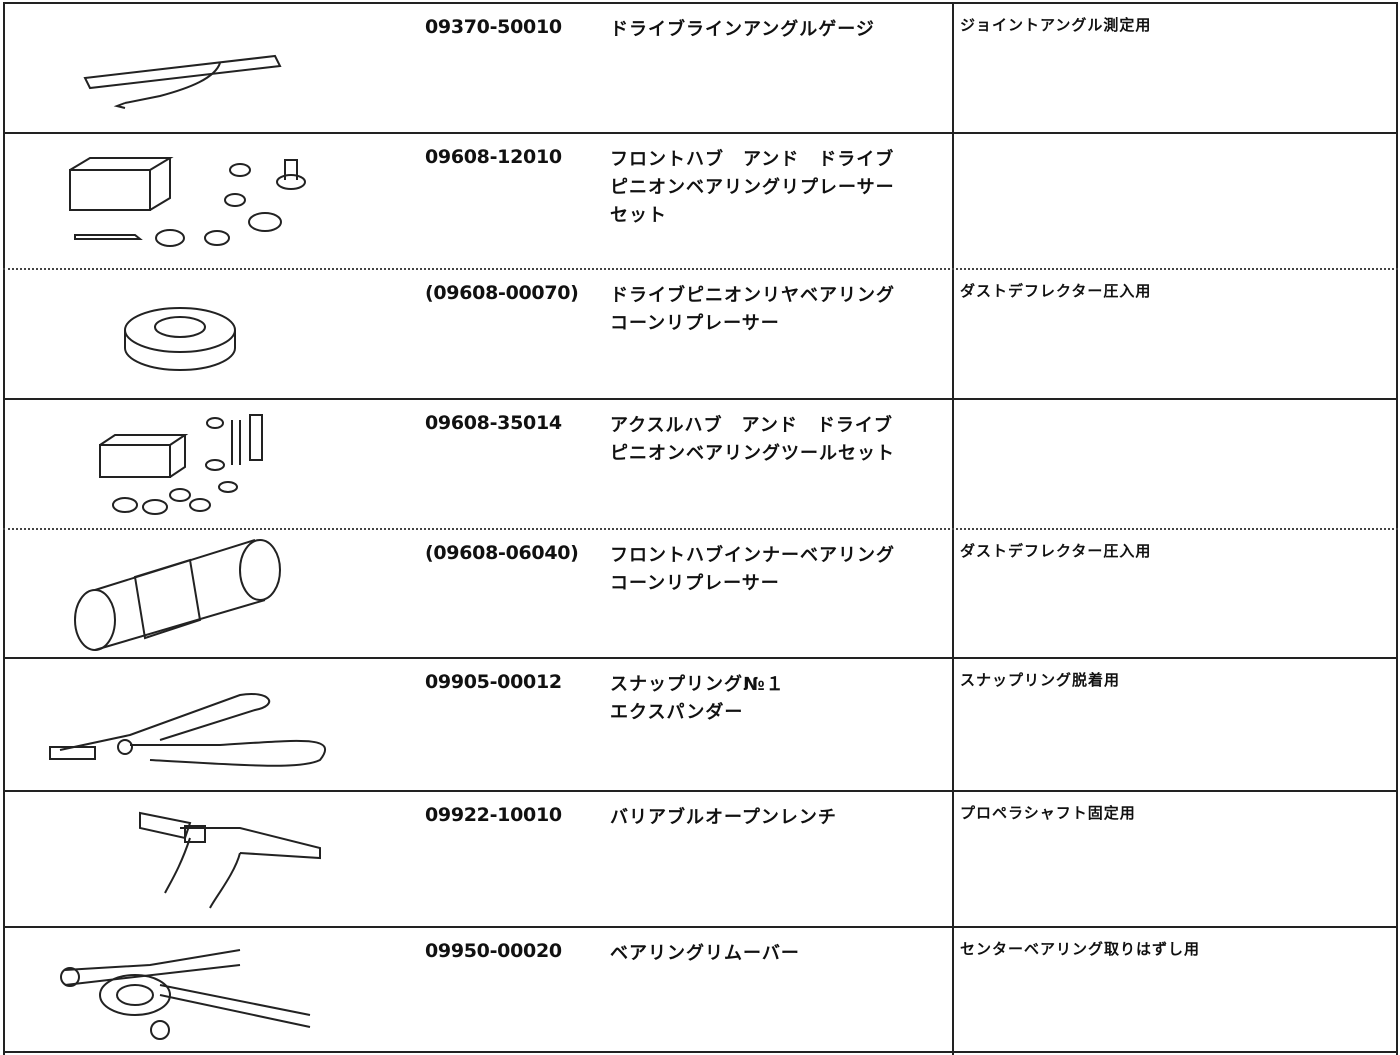 This screenshot has height=1055, width=1400. Describe the element at coordinates (1048, 813) in the screenshot. I see `tool-use: プロペラシャフト固定用` at that location.